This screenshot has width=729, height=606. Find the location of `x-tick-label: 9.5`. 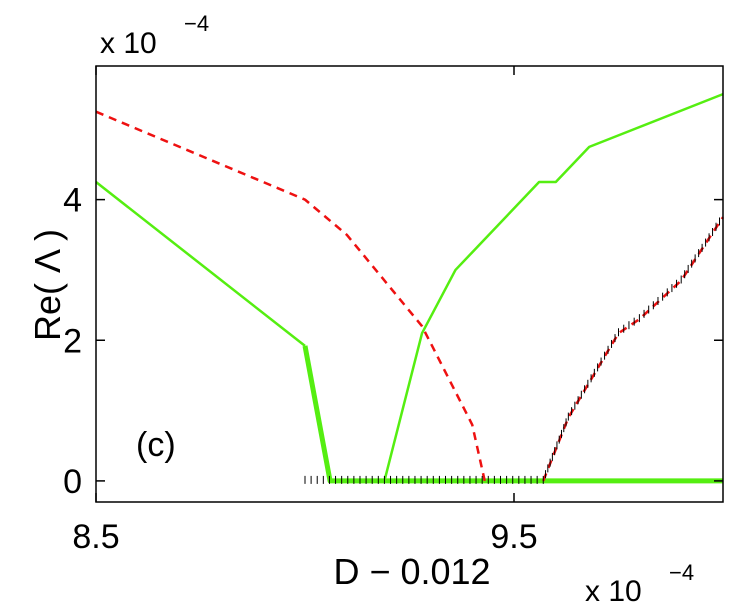

x-tick-label: 9.5 is located at coordinates (513, 537).